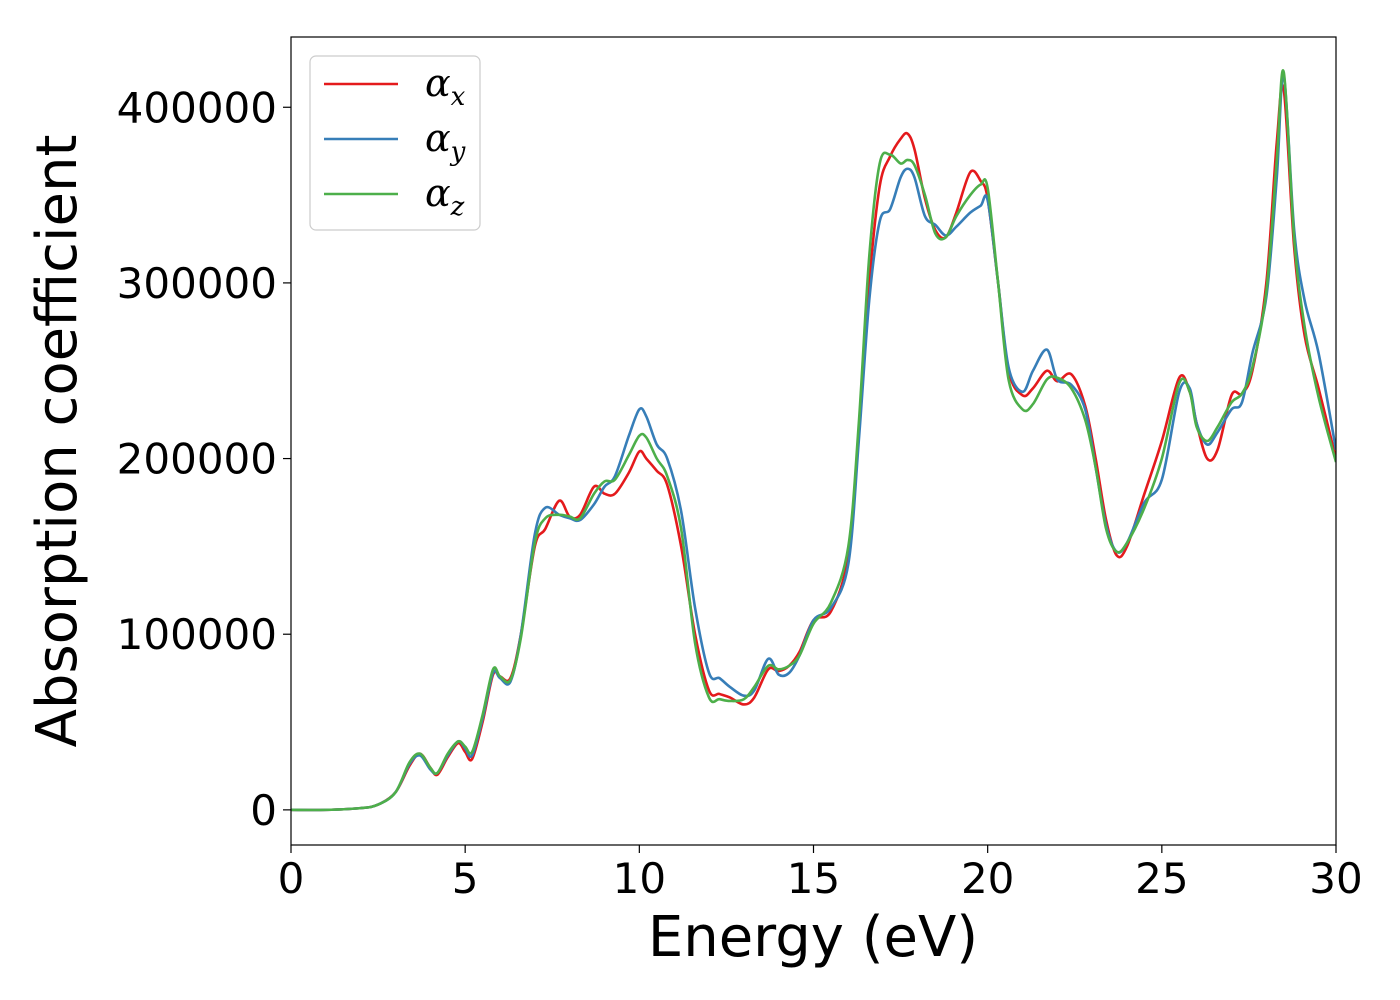 This screenshot has height=1000, width=1400. What do you see at coordinates (263, 810) in the screenshot?
I see `y-tick-label: 0` at bounding box center [263, 810].